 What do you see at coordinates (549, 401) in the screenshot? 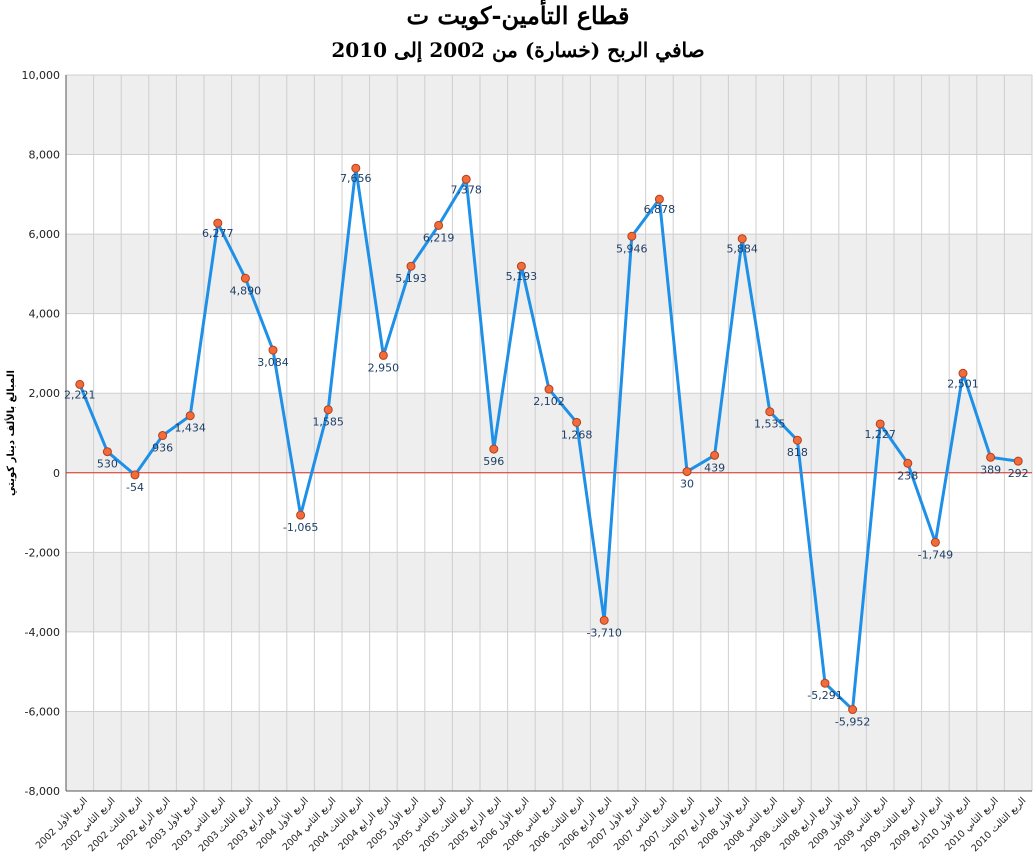
I see `data-label: 2,102` at bounding box center [549, 401].